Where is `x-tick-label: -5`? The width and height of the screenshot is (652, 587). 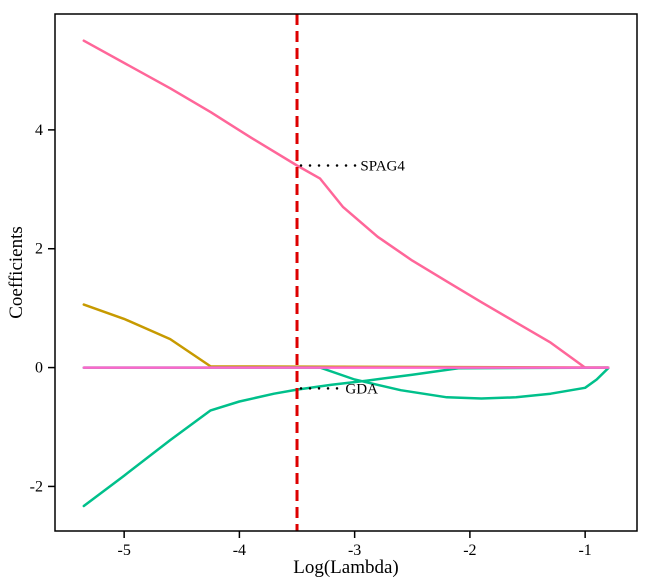
x-tick-label: -5 is located at coordinates (123, 550).